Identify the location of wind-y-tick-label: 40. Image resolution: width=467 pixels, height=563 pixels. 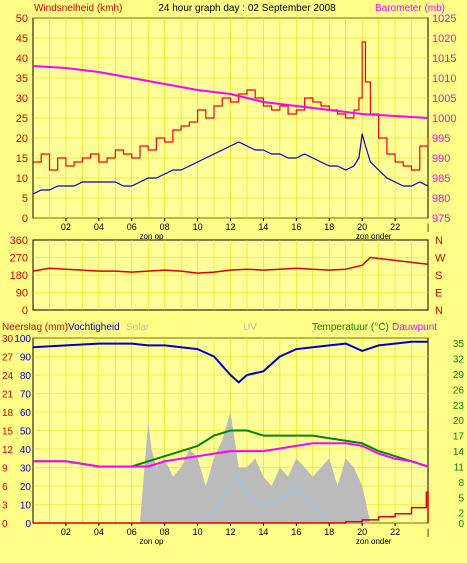
(22, 59).